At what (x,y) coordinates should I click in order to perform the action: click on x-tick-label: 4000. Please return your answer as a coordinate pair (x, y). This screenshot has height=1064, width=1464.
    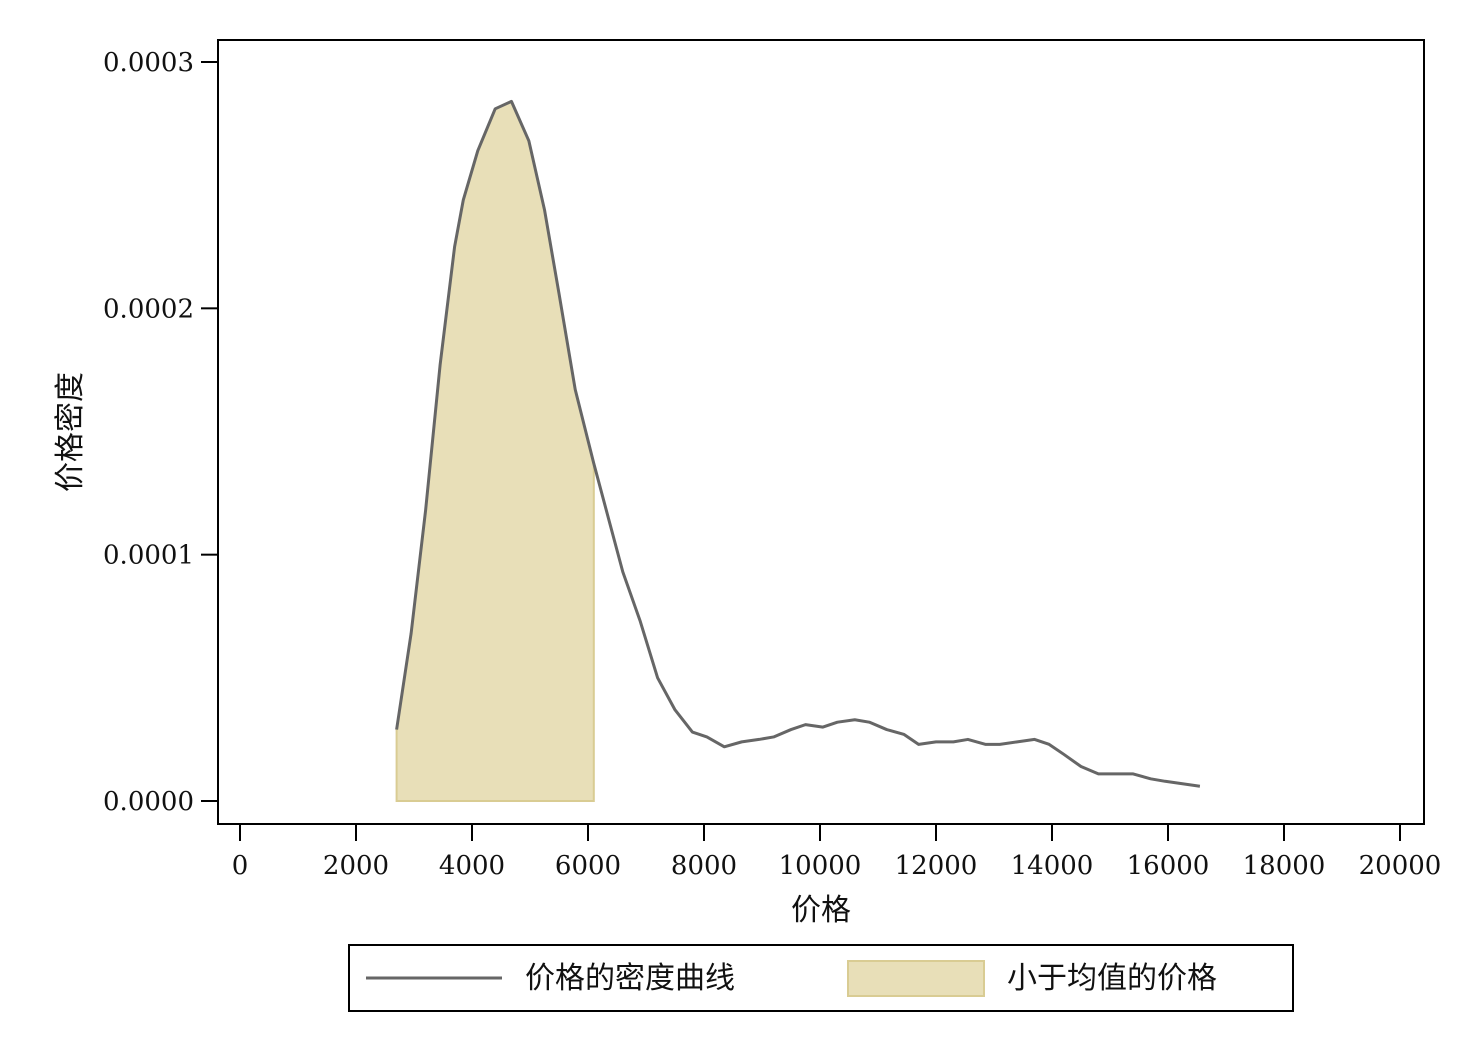
    Looking at the image, I should click on (472, 866).